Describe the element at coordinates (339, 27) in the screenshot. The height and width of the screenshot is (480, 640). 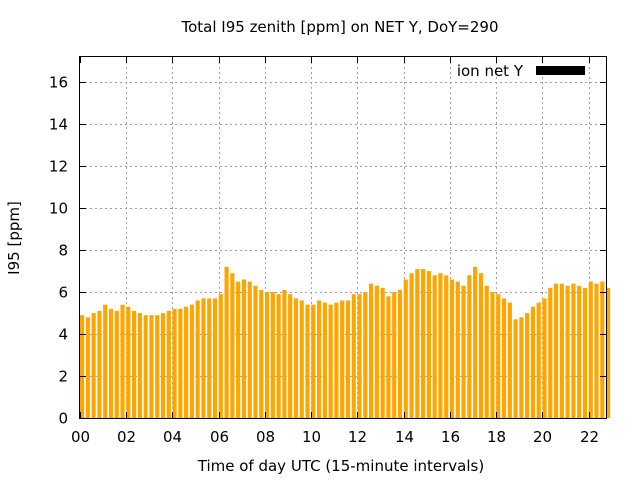
I see `chart-title: Total I95 zenith [ppm] on NET Y, DoY=290` at that location.